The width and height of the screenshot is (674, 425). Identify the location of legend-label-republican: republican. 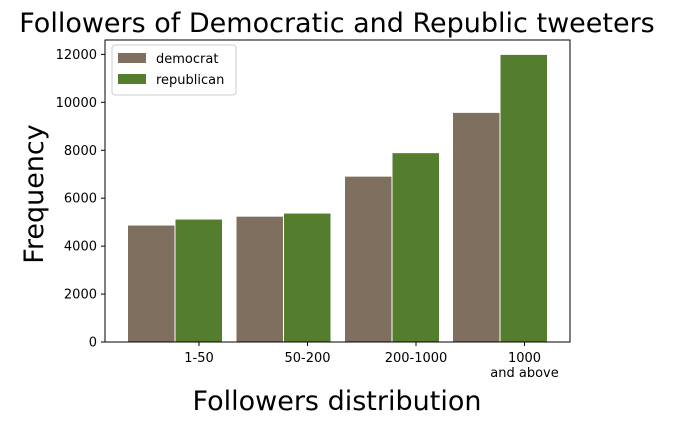
(190, 80).